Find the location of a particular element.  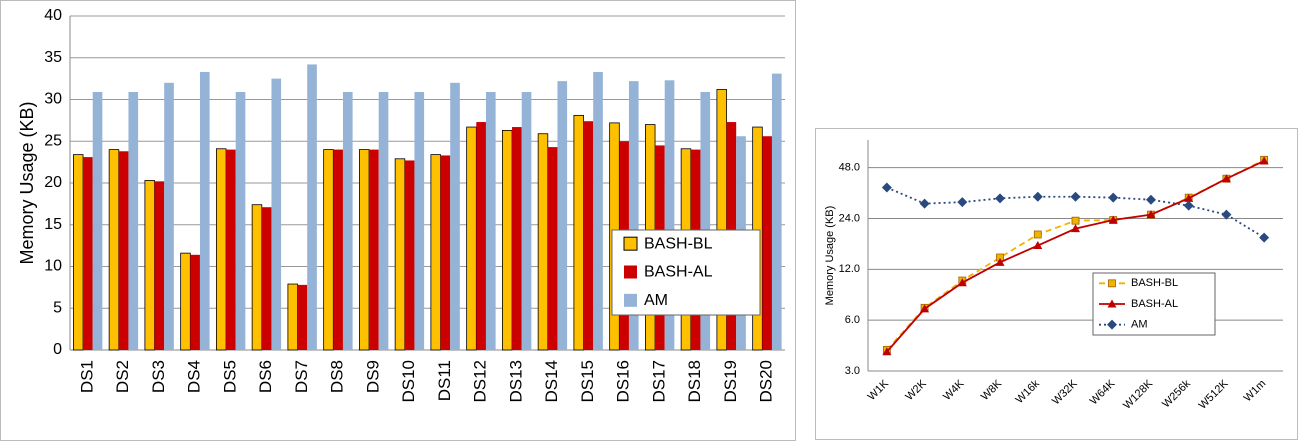

x-tick-label: DS1 is located at coordinates (86, 376).